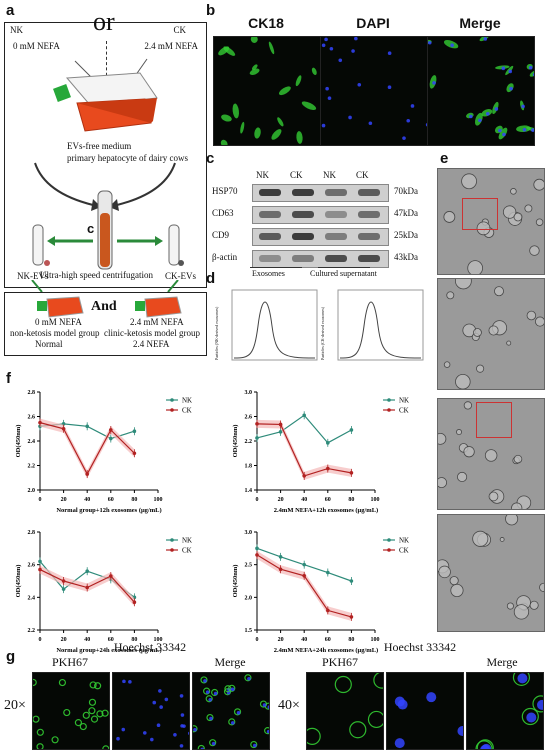 The height and width of the screenshot is (755, 550). What do you see at coordinates (249, 631) in the screenshot?
I see `y-tick-label: 1.5` at bounding box center [249, 631].